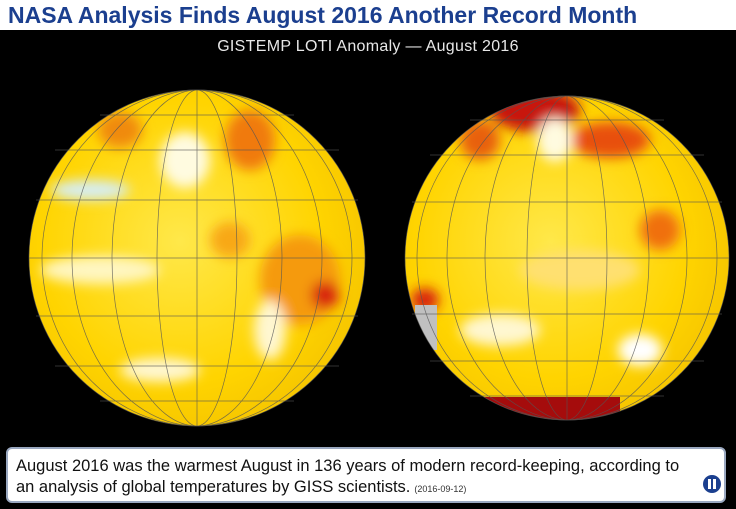  I want to click on pause-button, so click(712, 484).